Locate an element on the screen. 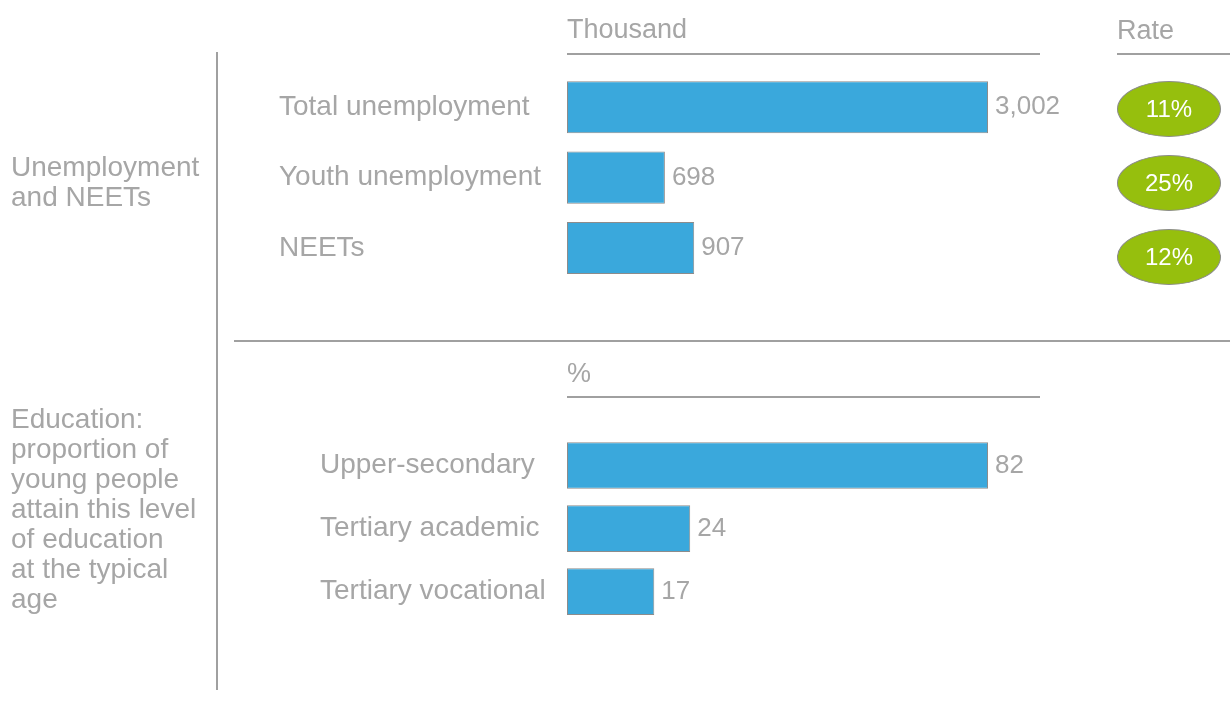 The image size is (1230, 702). text: Rate is located at coordinates (1146, 30).